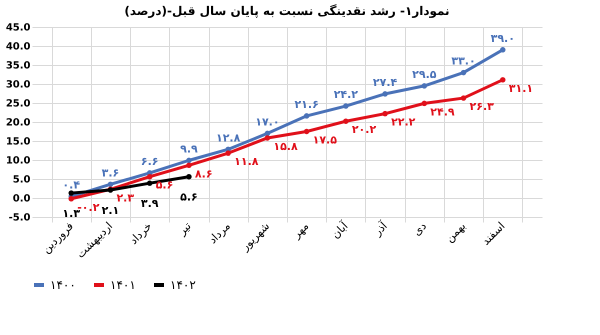  What do you see at coordinates (325, 140) in the screenshot?
I see `data-label: ۱۷.۵` at bounding box center [325, 140].